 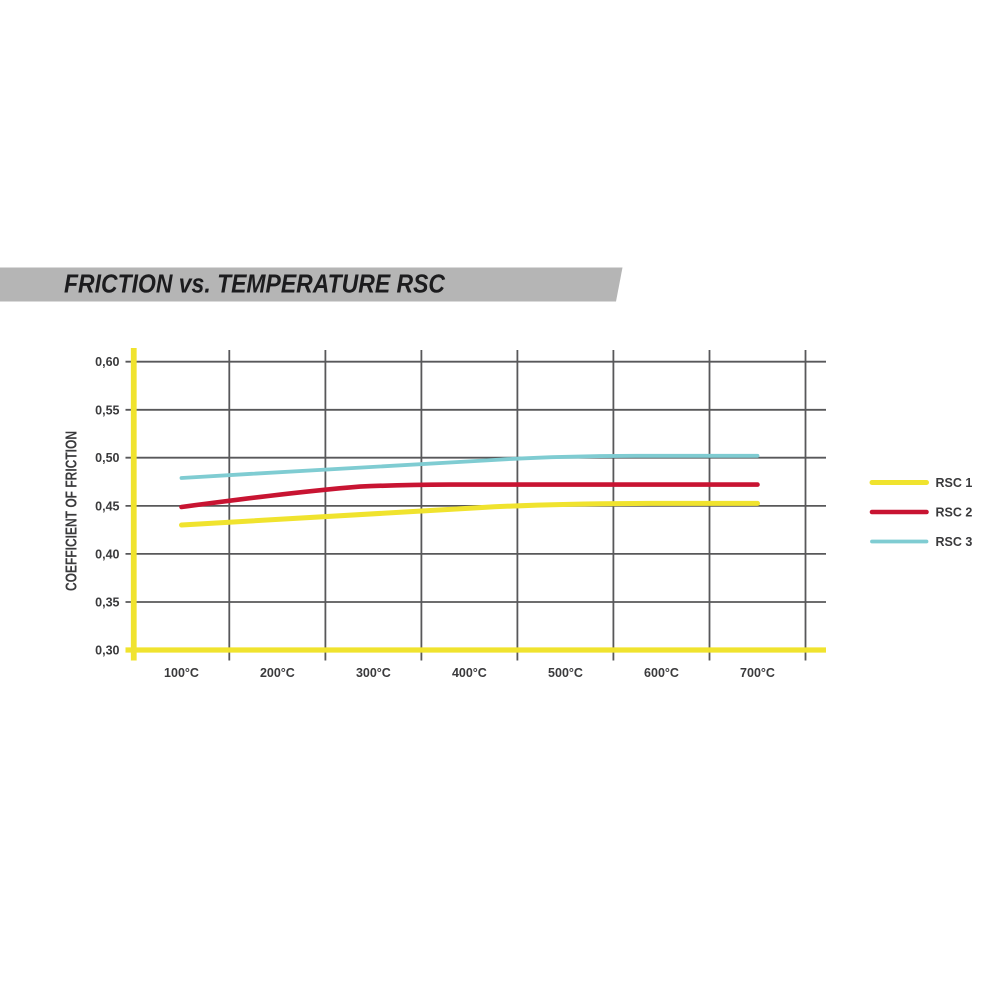 I want to click on svg-text: 0,45, so click(x=107, y=506).